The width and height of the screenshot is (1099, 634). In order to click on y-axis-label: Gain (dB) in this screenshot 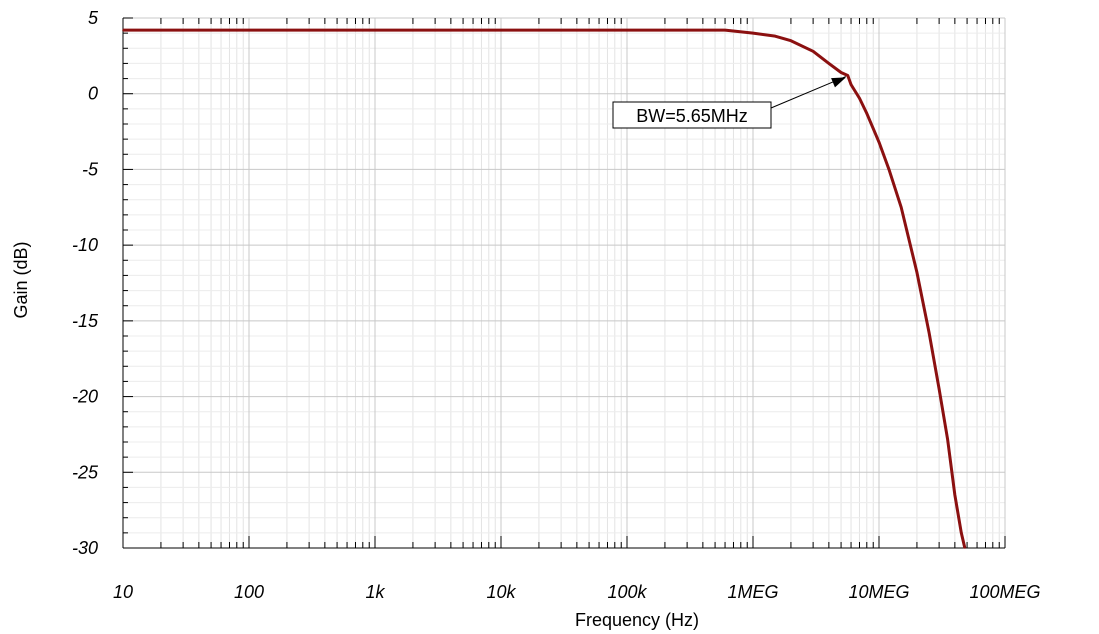, I will do `click(21, 279)`.